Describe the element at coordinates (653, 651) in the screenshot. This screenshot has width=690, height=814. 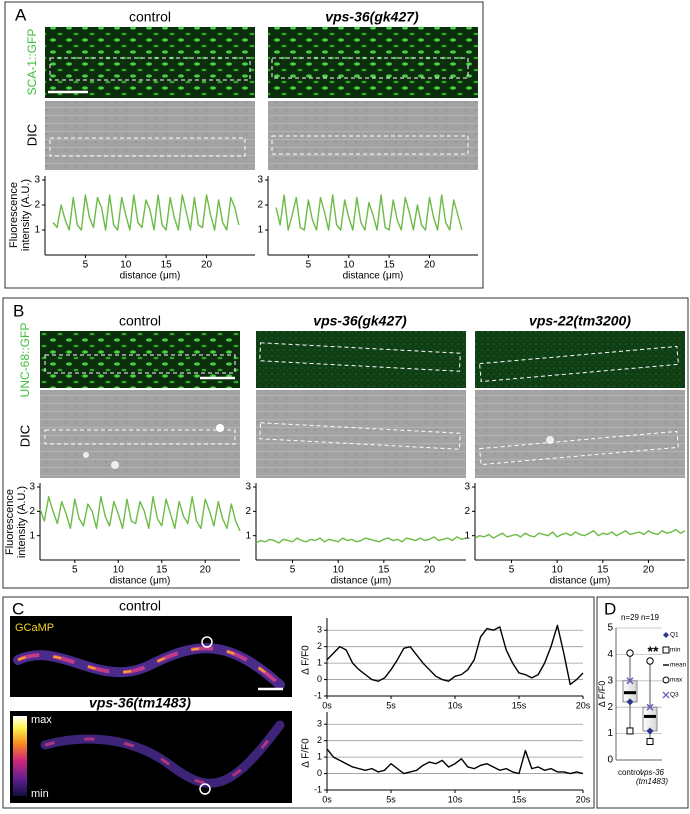
I see `significance: **` at that location.